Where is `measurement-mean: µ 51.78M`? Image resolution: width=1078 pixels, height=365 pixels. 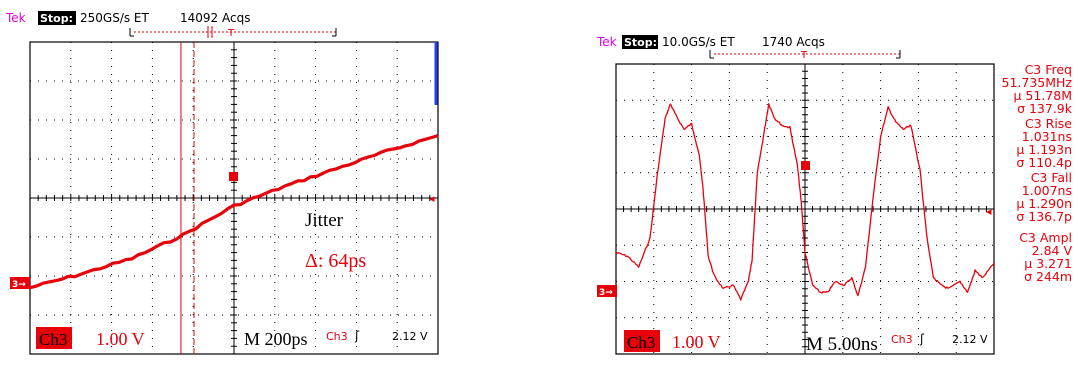
measurement-mean: µ 51.78M is located at coordinates (1043, 95).